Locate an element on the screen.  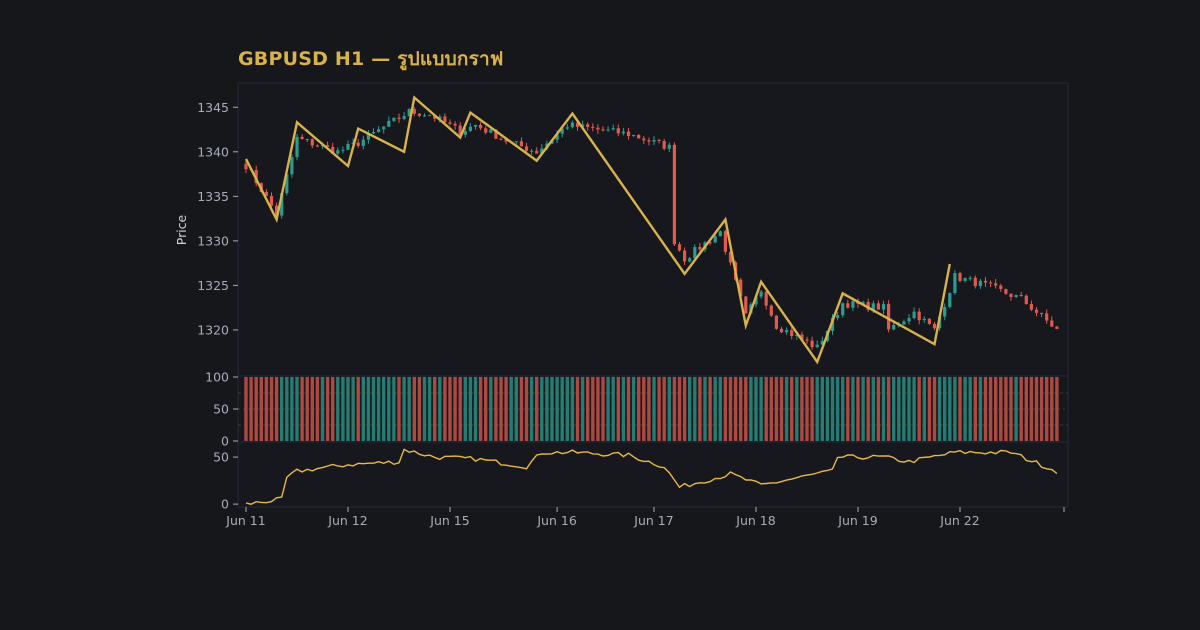
x-tick-label: Jun 22 is located at coordinates (959, 520).